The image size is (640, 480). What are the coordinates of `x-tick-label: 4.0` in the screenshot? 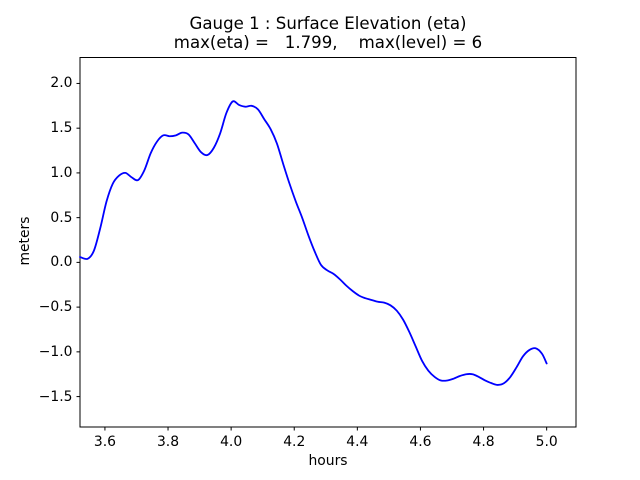 It's located at (231, 441).